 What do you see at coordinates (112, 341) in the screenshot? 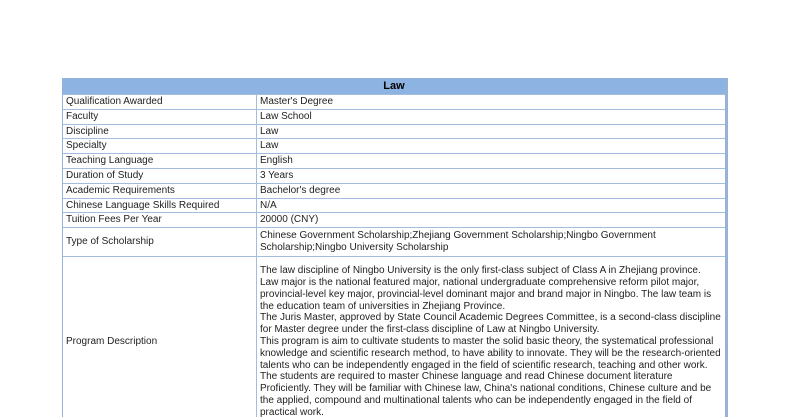
I see `row-label-program-description: Program Description` at bounding box center [112, 341].